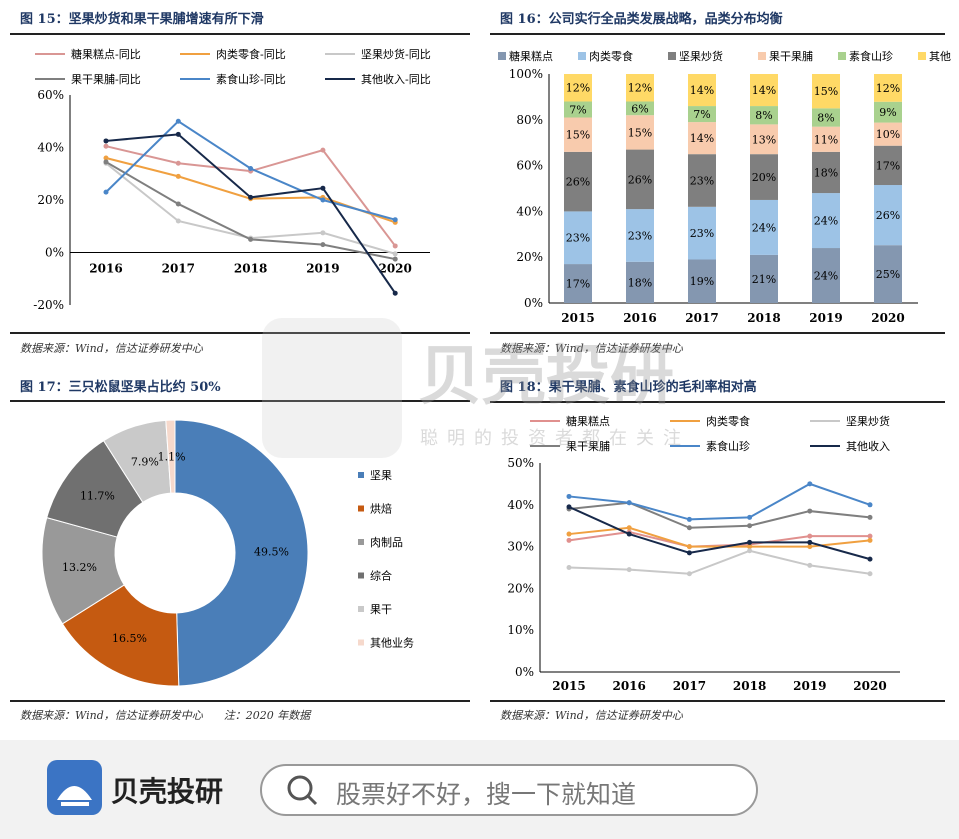  What do you see at coordinates (529, 257) in the screenshot?
I see `y-tick-label: 20%` at bounding box center [529, 257].